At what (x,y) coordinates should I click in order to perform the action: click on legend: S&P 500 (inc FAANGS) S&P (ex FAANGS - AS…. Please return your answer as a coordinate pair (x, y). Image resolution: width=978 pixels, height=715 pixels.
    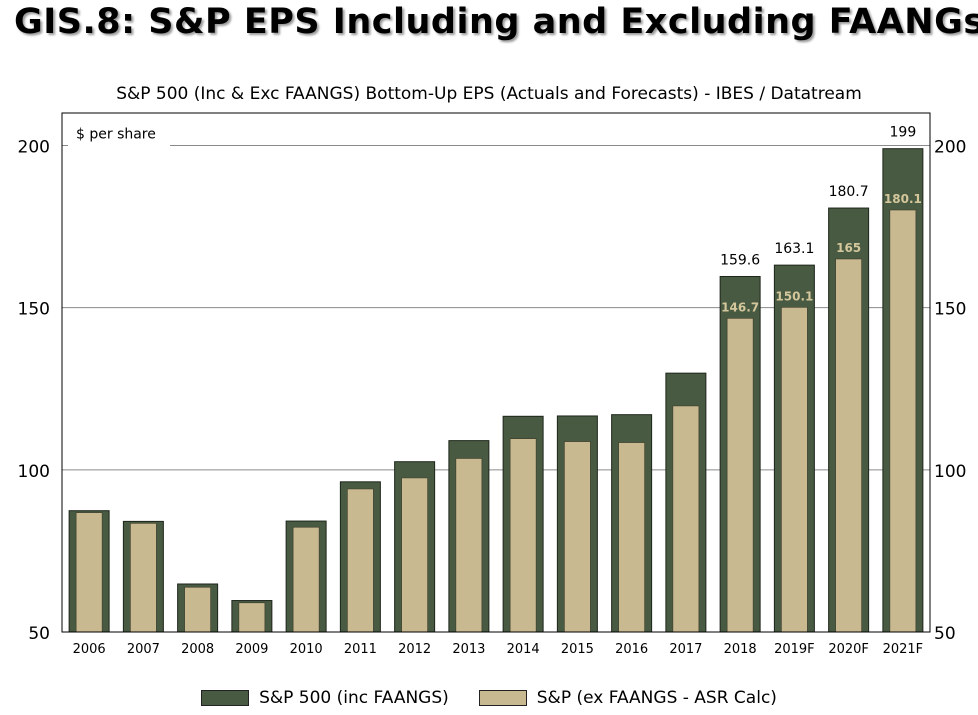
    Looking at the image, I should click on (489, 698).